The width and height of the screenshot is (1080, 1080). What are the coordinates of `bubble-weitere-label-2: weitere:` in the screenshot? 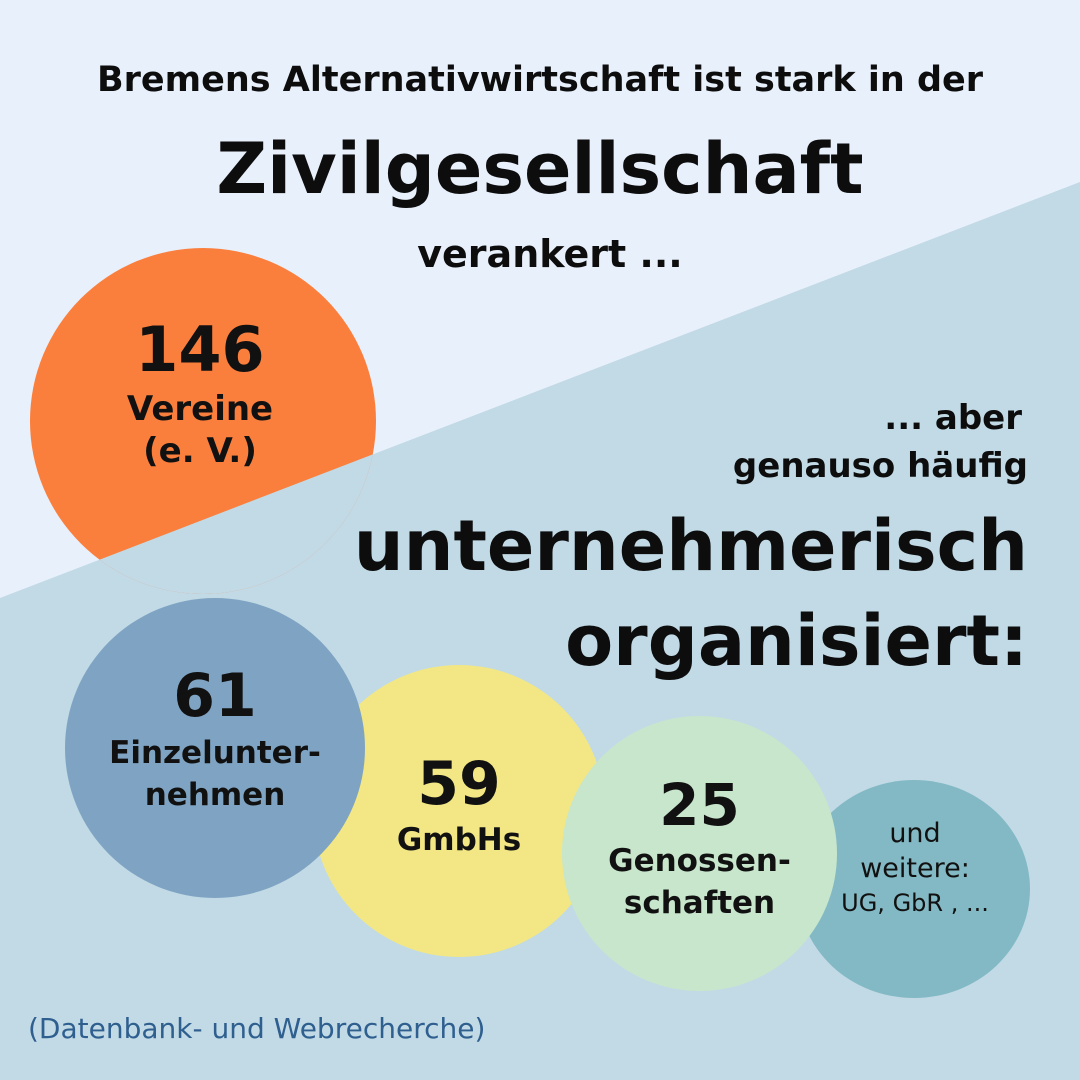 It's located at (915, 868).